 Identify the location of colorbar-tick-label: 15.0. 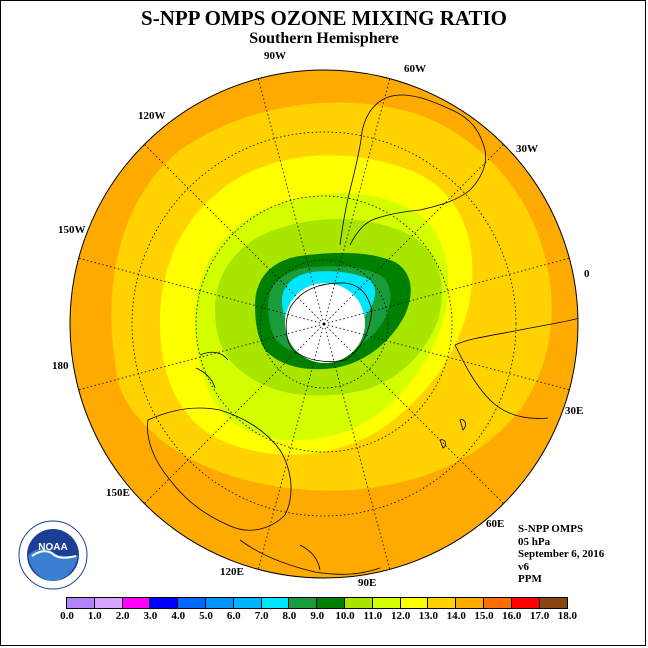
(484, 616).